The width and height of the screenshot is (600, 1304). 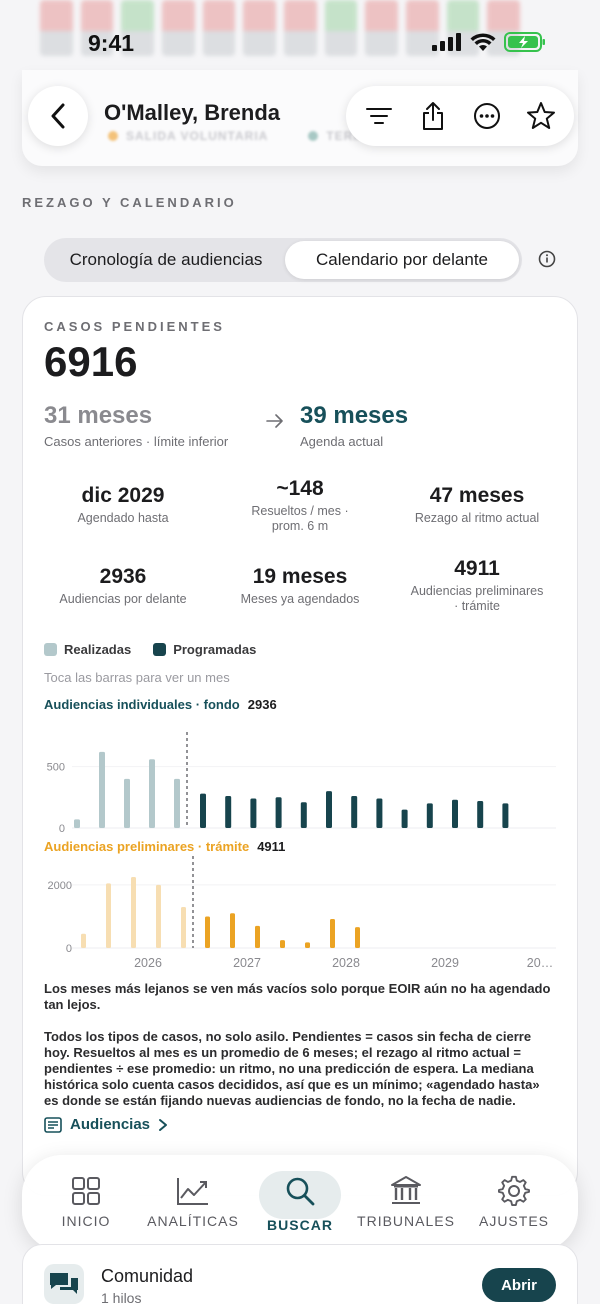 I want to click on section-label: REZAGO Y CALENDARIO, so click(x=129, y=202).